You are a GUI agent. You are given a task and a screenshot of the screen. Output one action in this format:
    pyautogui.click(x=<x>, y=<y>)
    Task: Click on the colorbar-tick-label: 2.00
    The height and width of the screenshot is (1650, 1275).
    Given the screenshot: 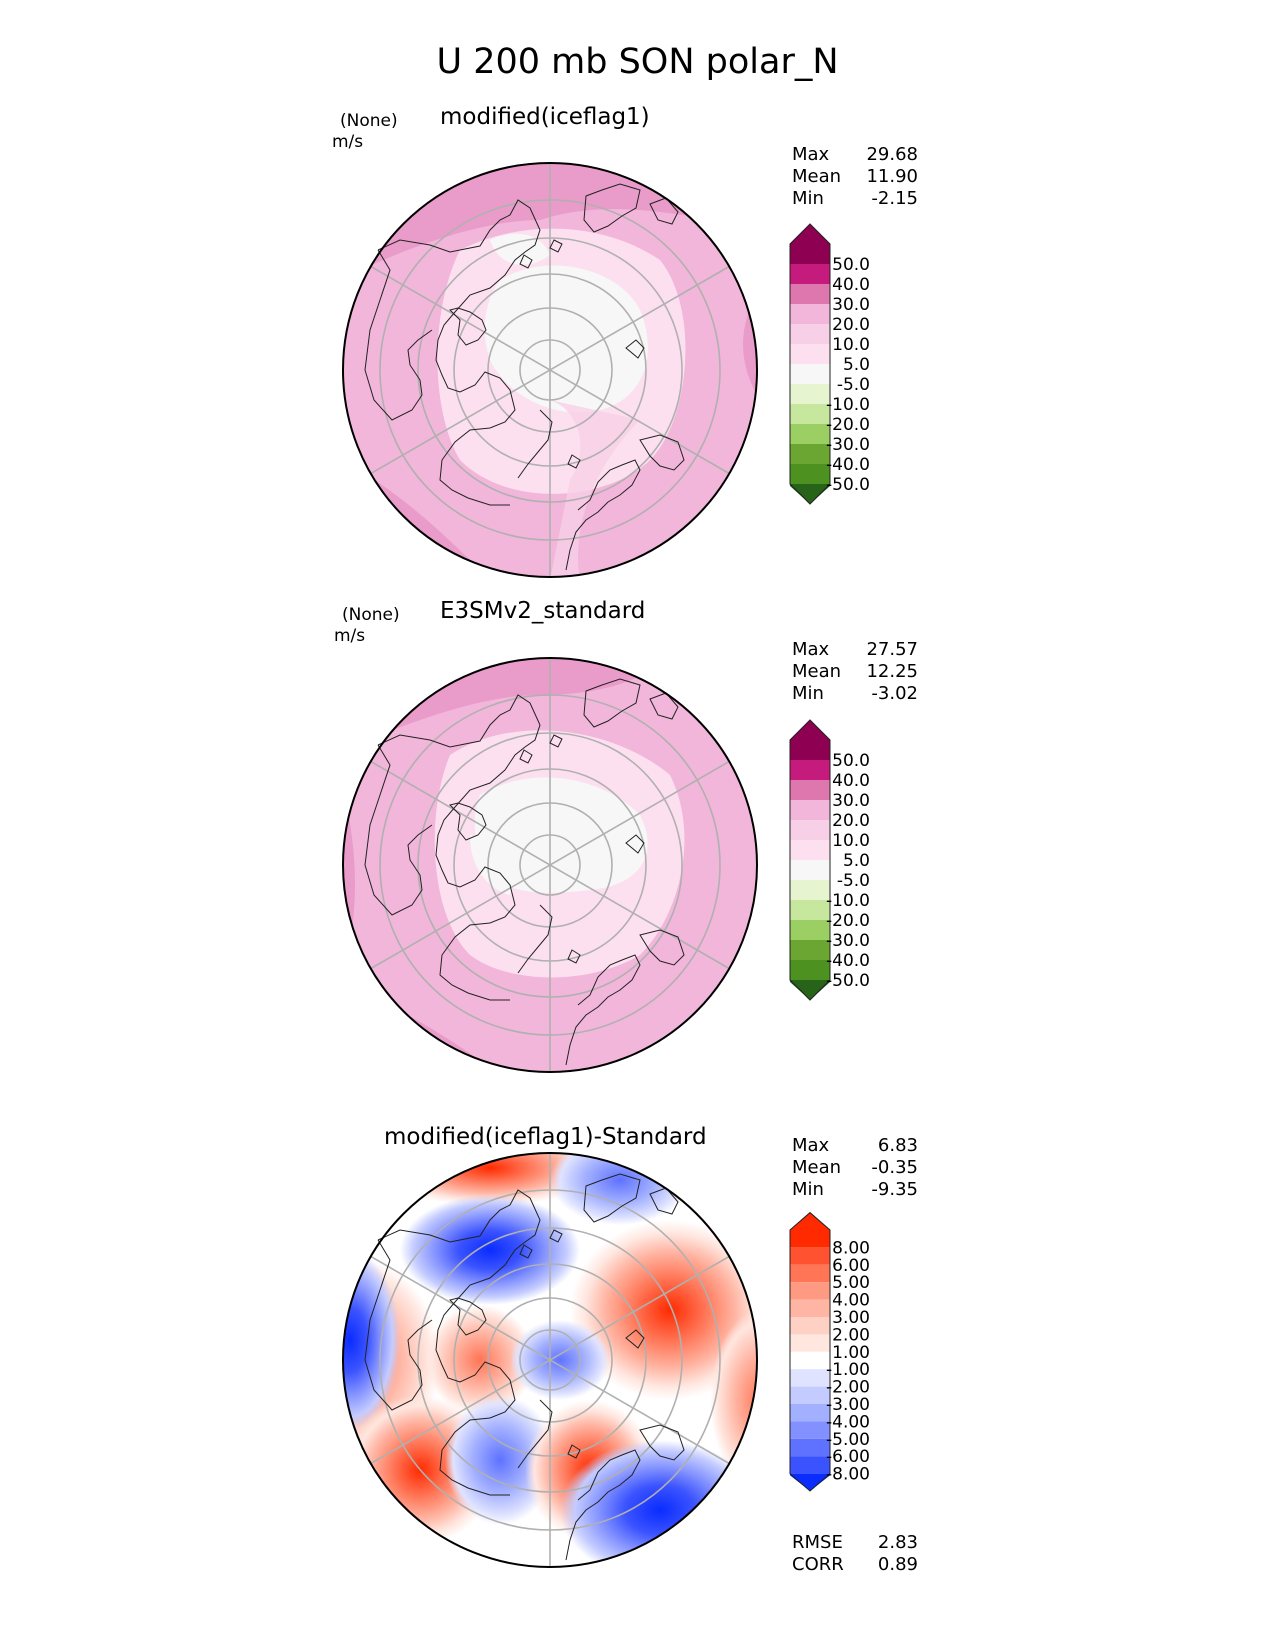 What is the action you would take?
    pyautogui.click(x=851, y=1335)
    